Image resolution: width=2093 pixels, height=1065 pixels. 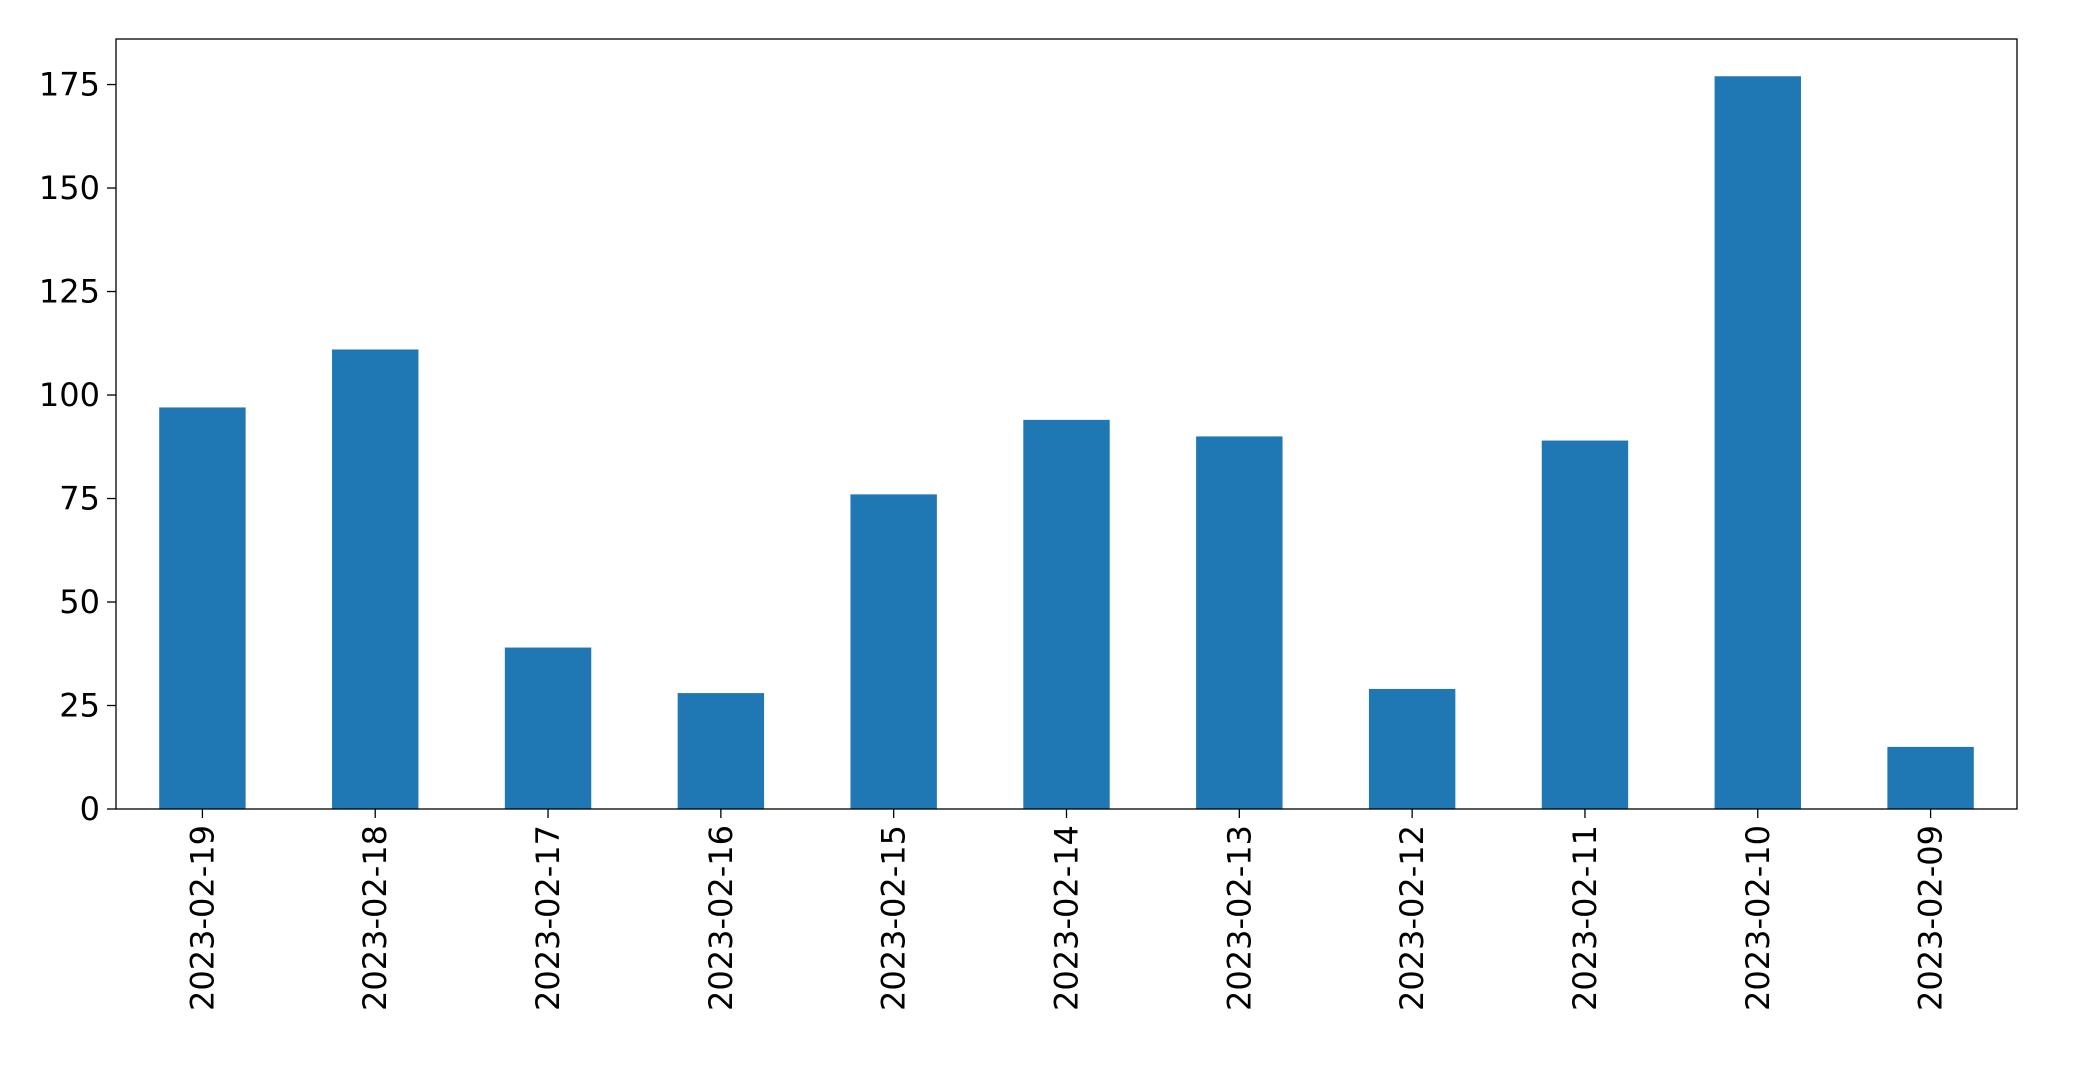 I want to click on y-tick-label: 50, so click(x=79, y=602).